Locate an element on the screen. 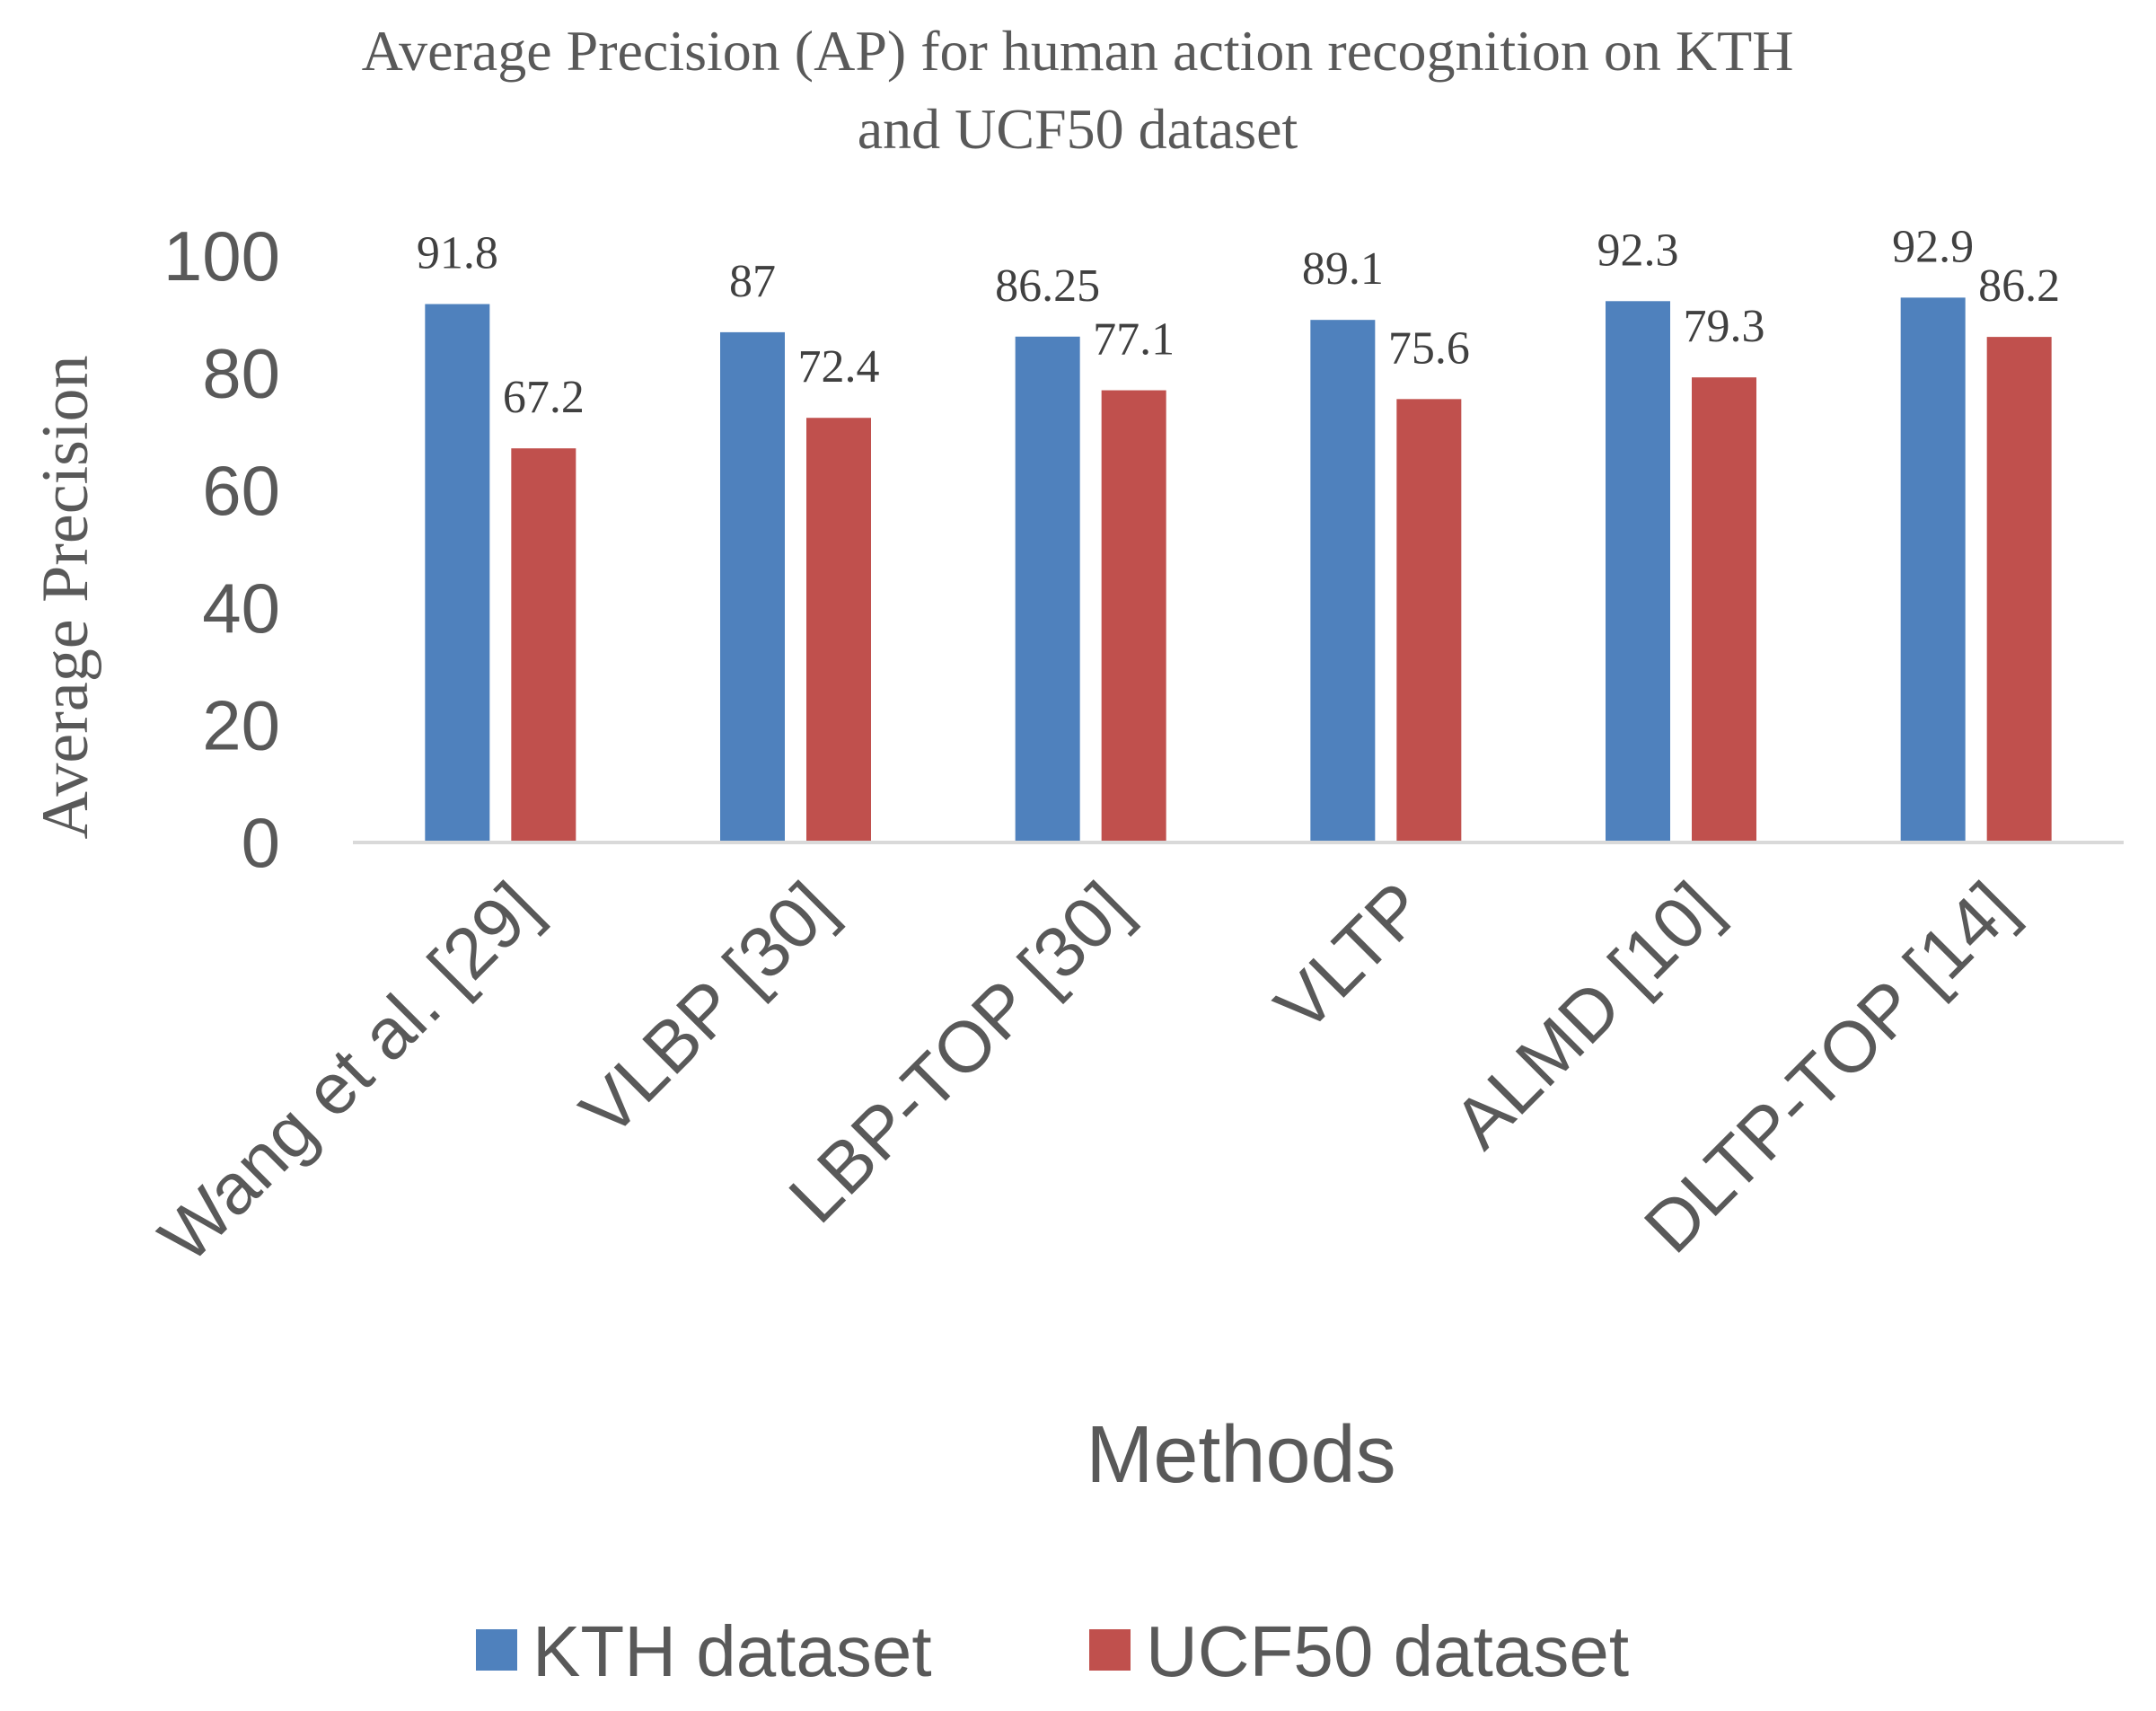 This screenshot has width=2156, height=1711. y-tick-label: 0 is located at coordinates (261, 842).